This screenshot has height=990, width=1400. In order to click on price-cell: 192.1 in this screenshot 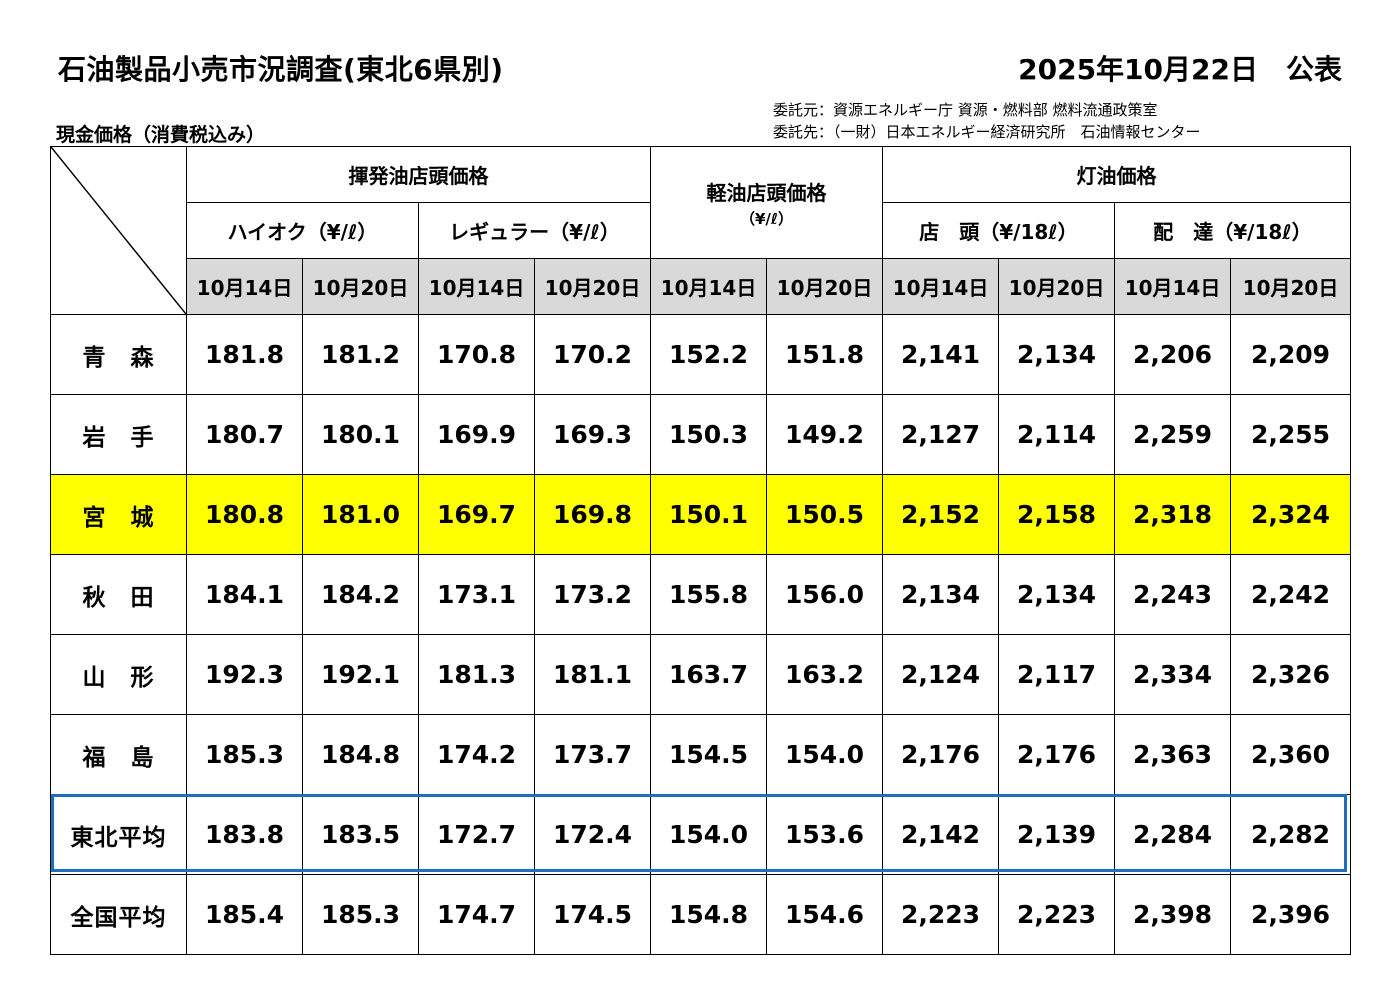, I will do `click(360, 674)`.